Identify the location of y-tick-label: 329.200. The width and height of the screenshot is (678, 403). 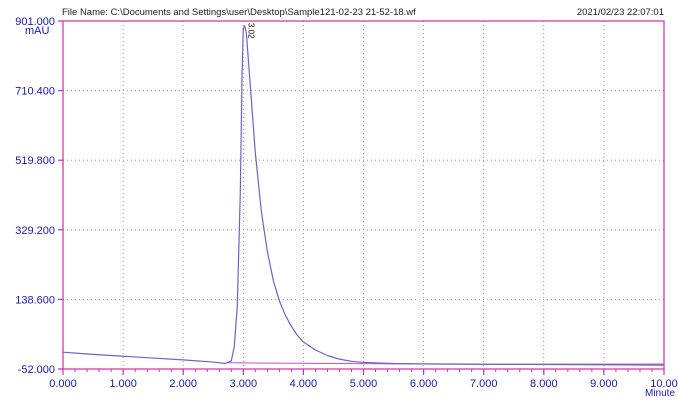
(35, 231).